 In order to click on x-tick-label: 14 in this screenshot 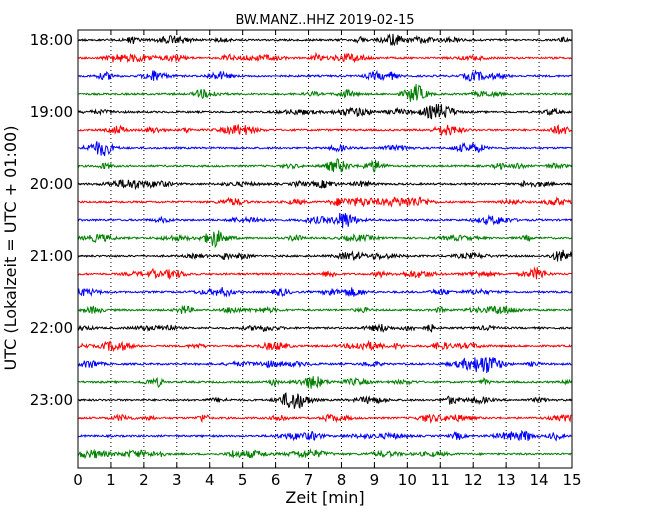, I will do `click(539, 480)`.